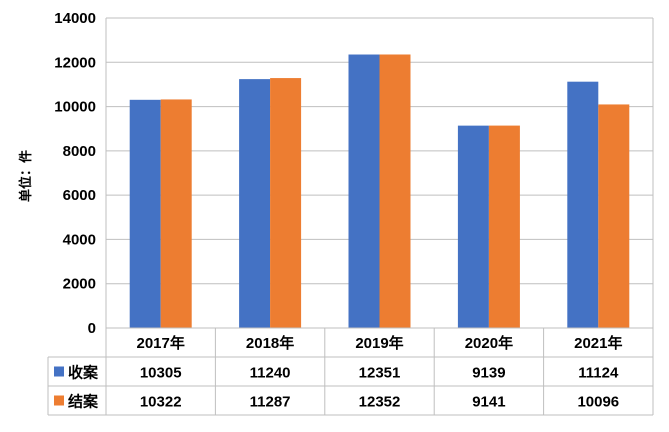 This screenshot has width=669, height=432. What do you see at coordinates (75, 173) in the screenshot?
I see `y-axis: 0 2000 4000 6000 8000 10000 12000 14000` at bounding box center [75, 173].